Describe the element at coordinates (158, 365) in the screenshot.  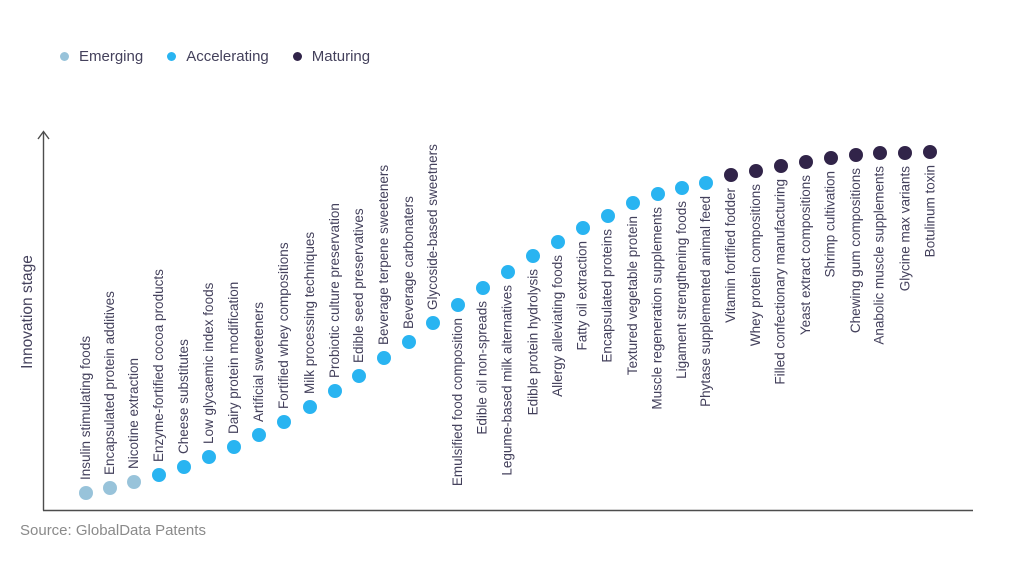
I see `data-point-label: Enzyme-fortified cocoa products` at that location.